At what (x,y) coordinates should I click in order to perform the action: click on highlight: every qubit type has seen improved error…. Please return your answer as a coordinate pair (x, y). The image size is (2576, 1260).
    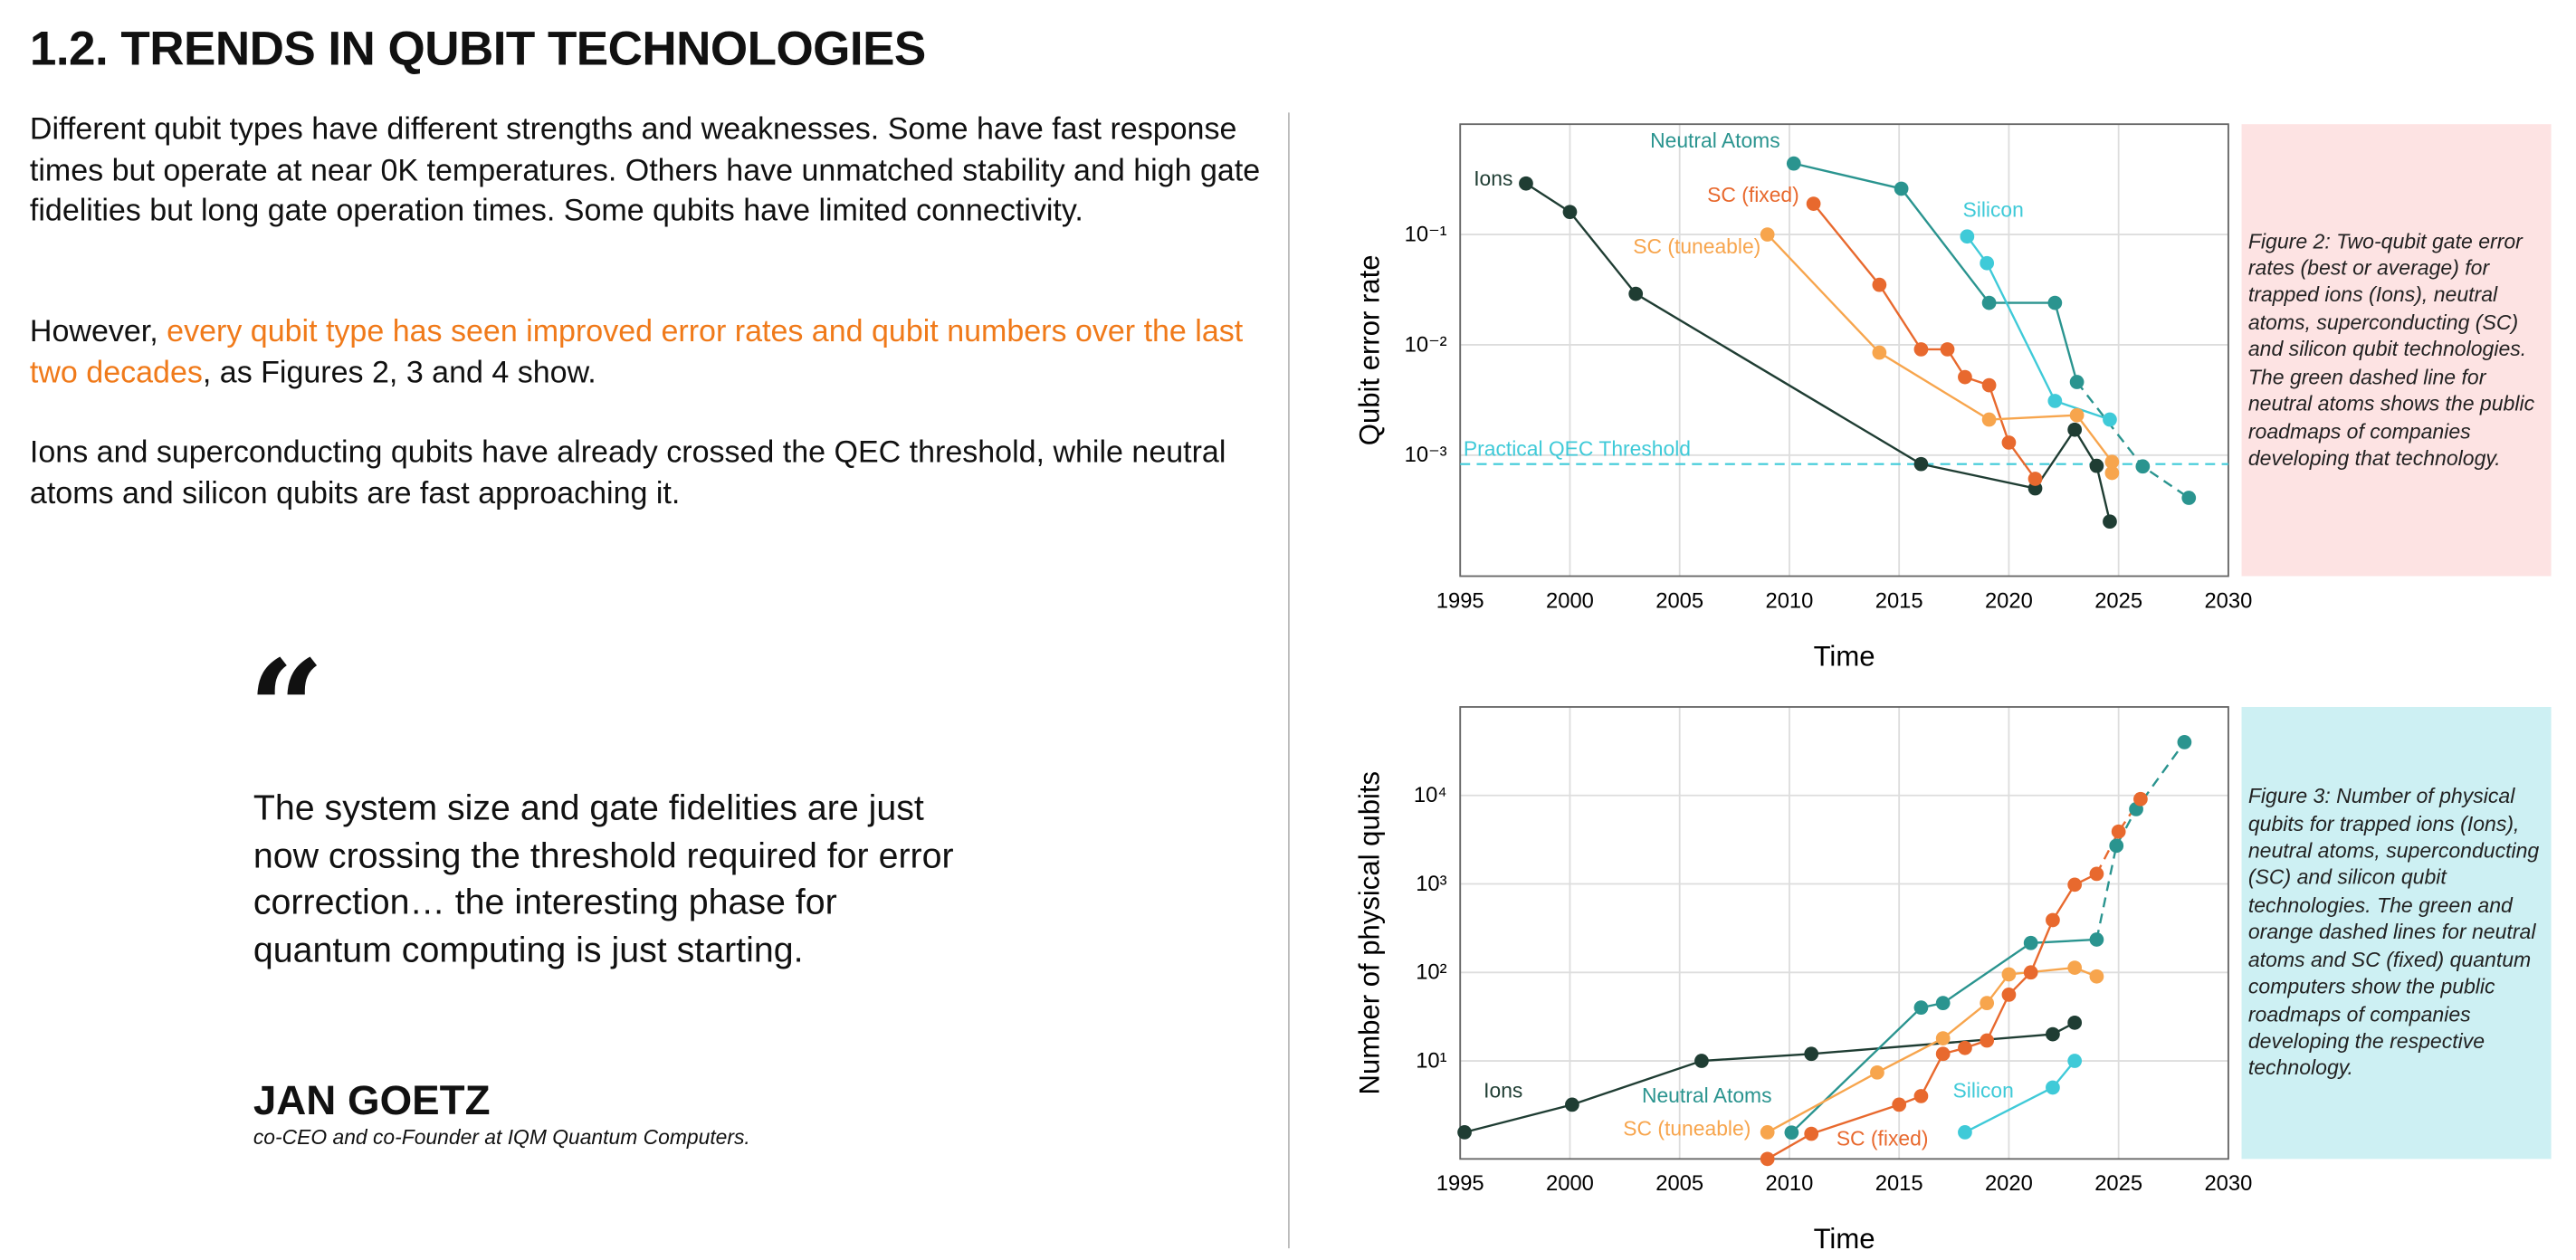
    Looking at the image, I should click on (637, 350).